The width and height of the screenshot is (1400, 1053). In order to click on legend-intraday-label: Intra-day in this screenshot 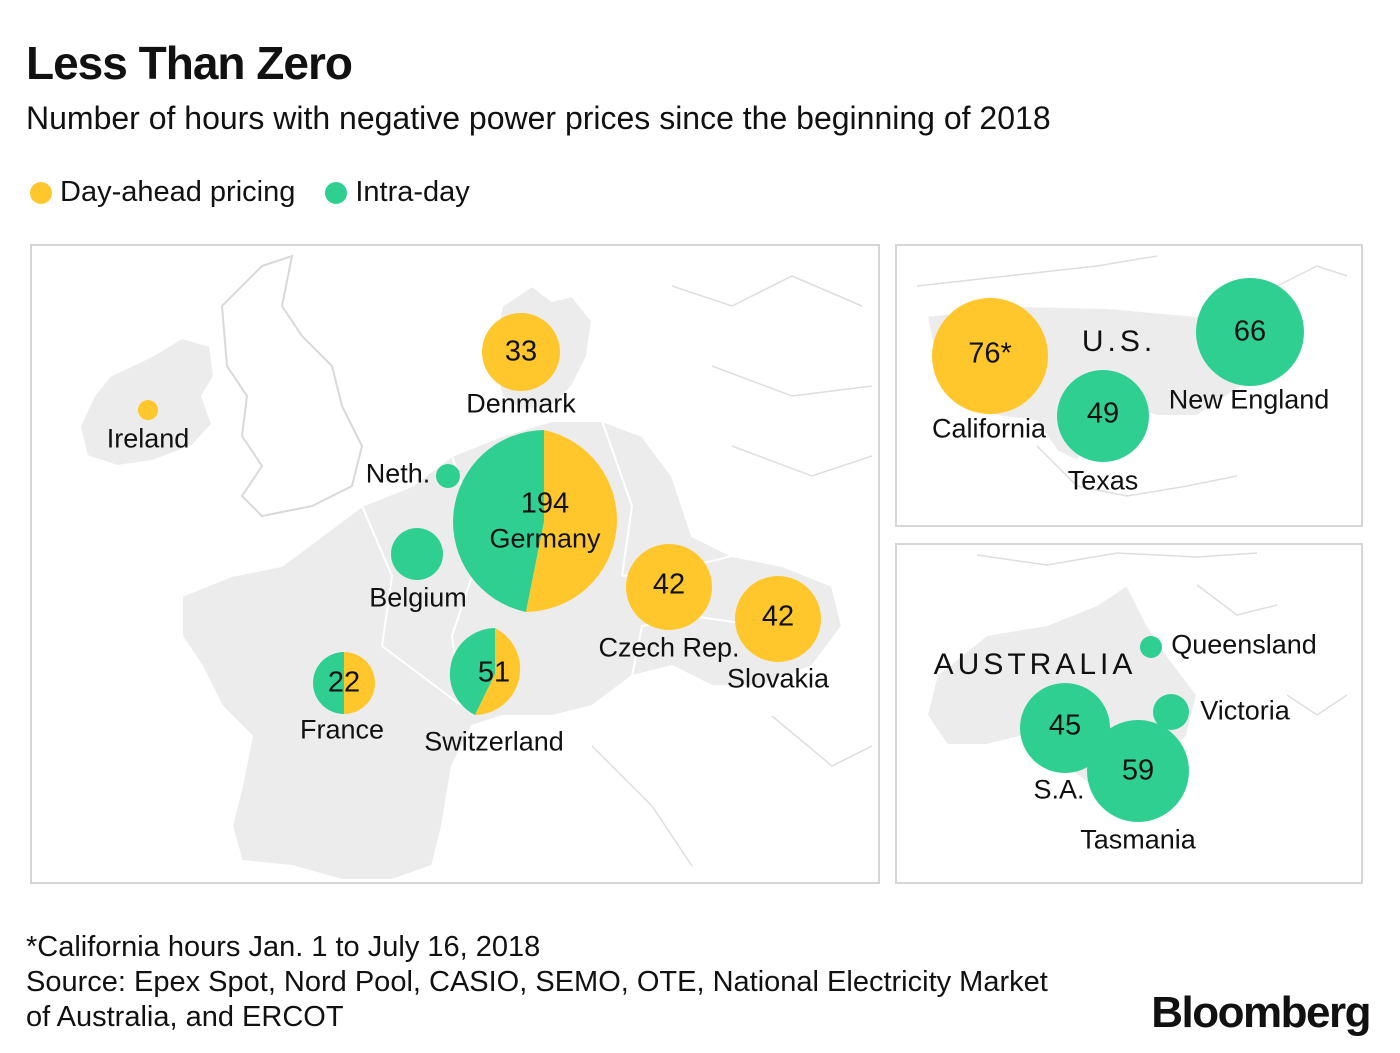, I will do `click(412, 192)`.